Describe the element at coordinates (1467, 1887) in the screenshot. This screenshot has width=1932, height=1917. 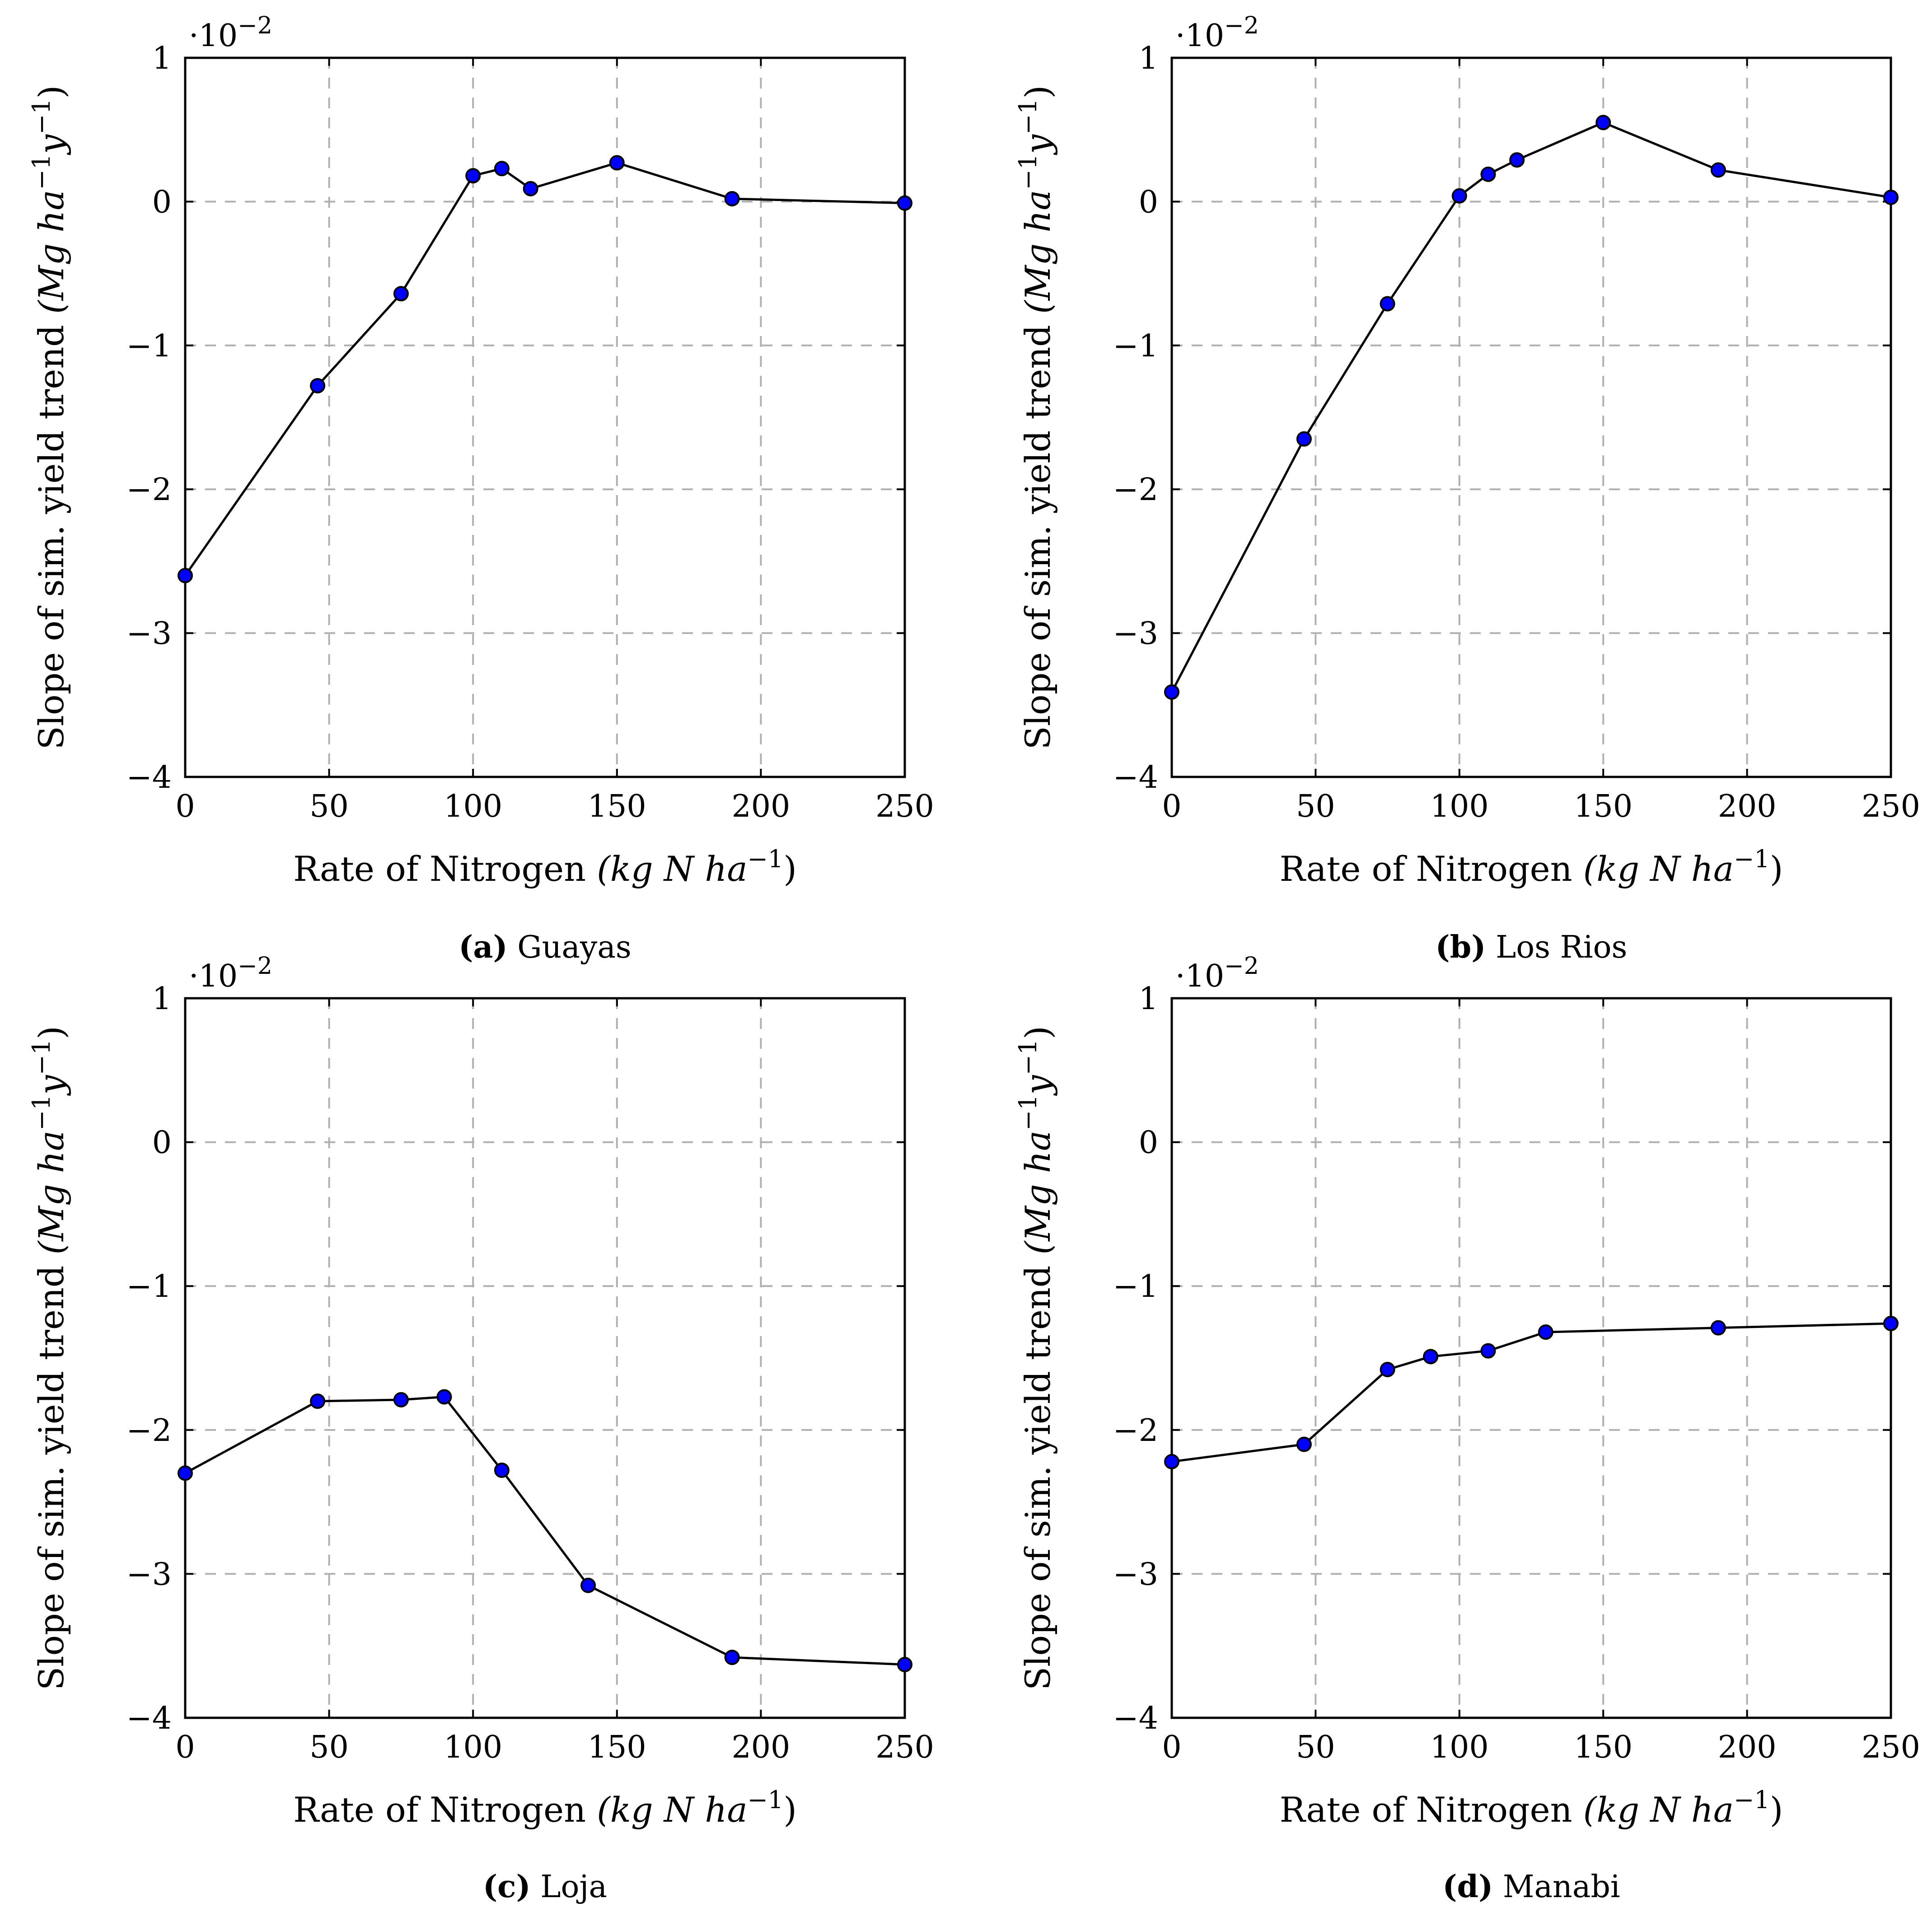
I see `caption-letter: (d)` at that location.